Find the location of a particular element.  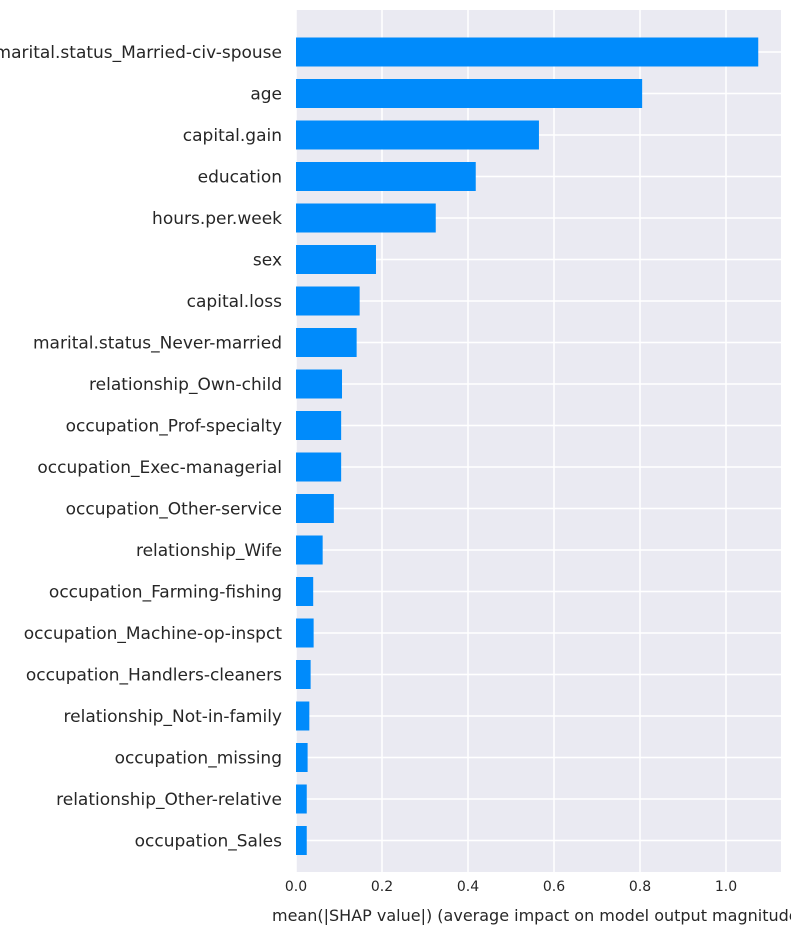

category-label: relationship_Own-child is located at coordinates (185, 385).